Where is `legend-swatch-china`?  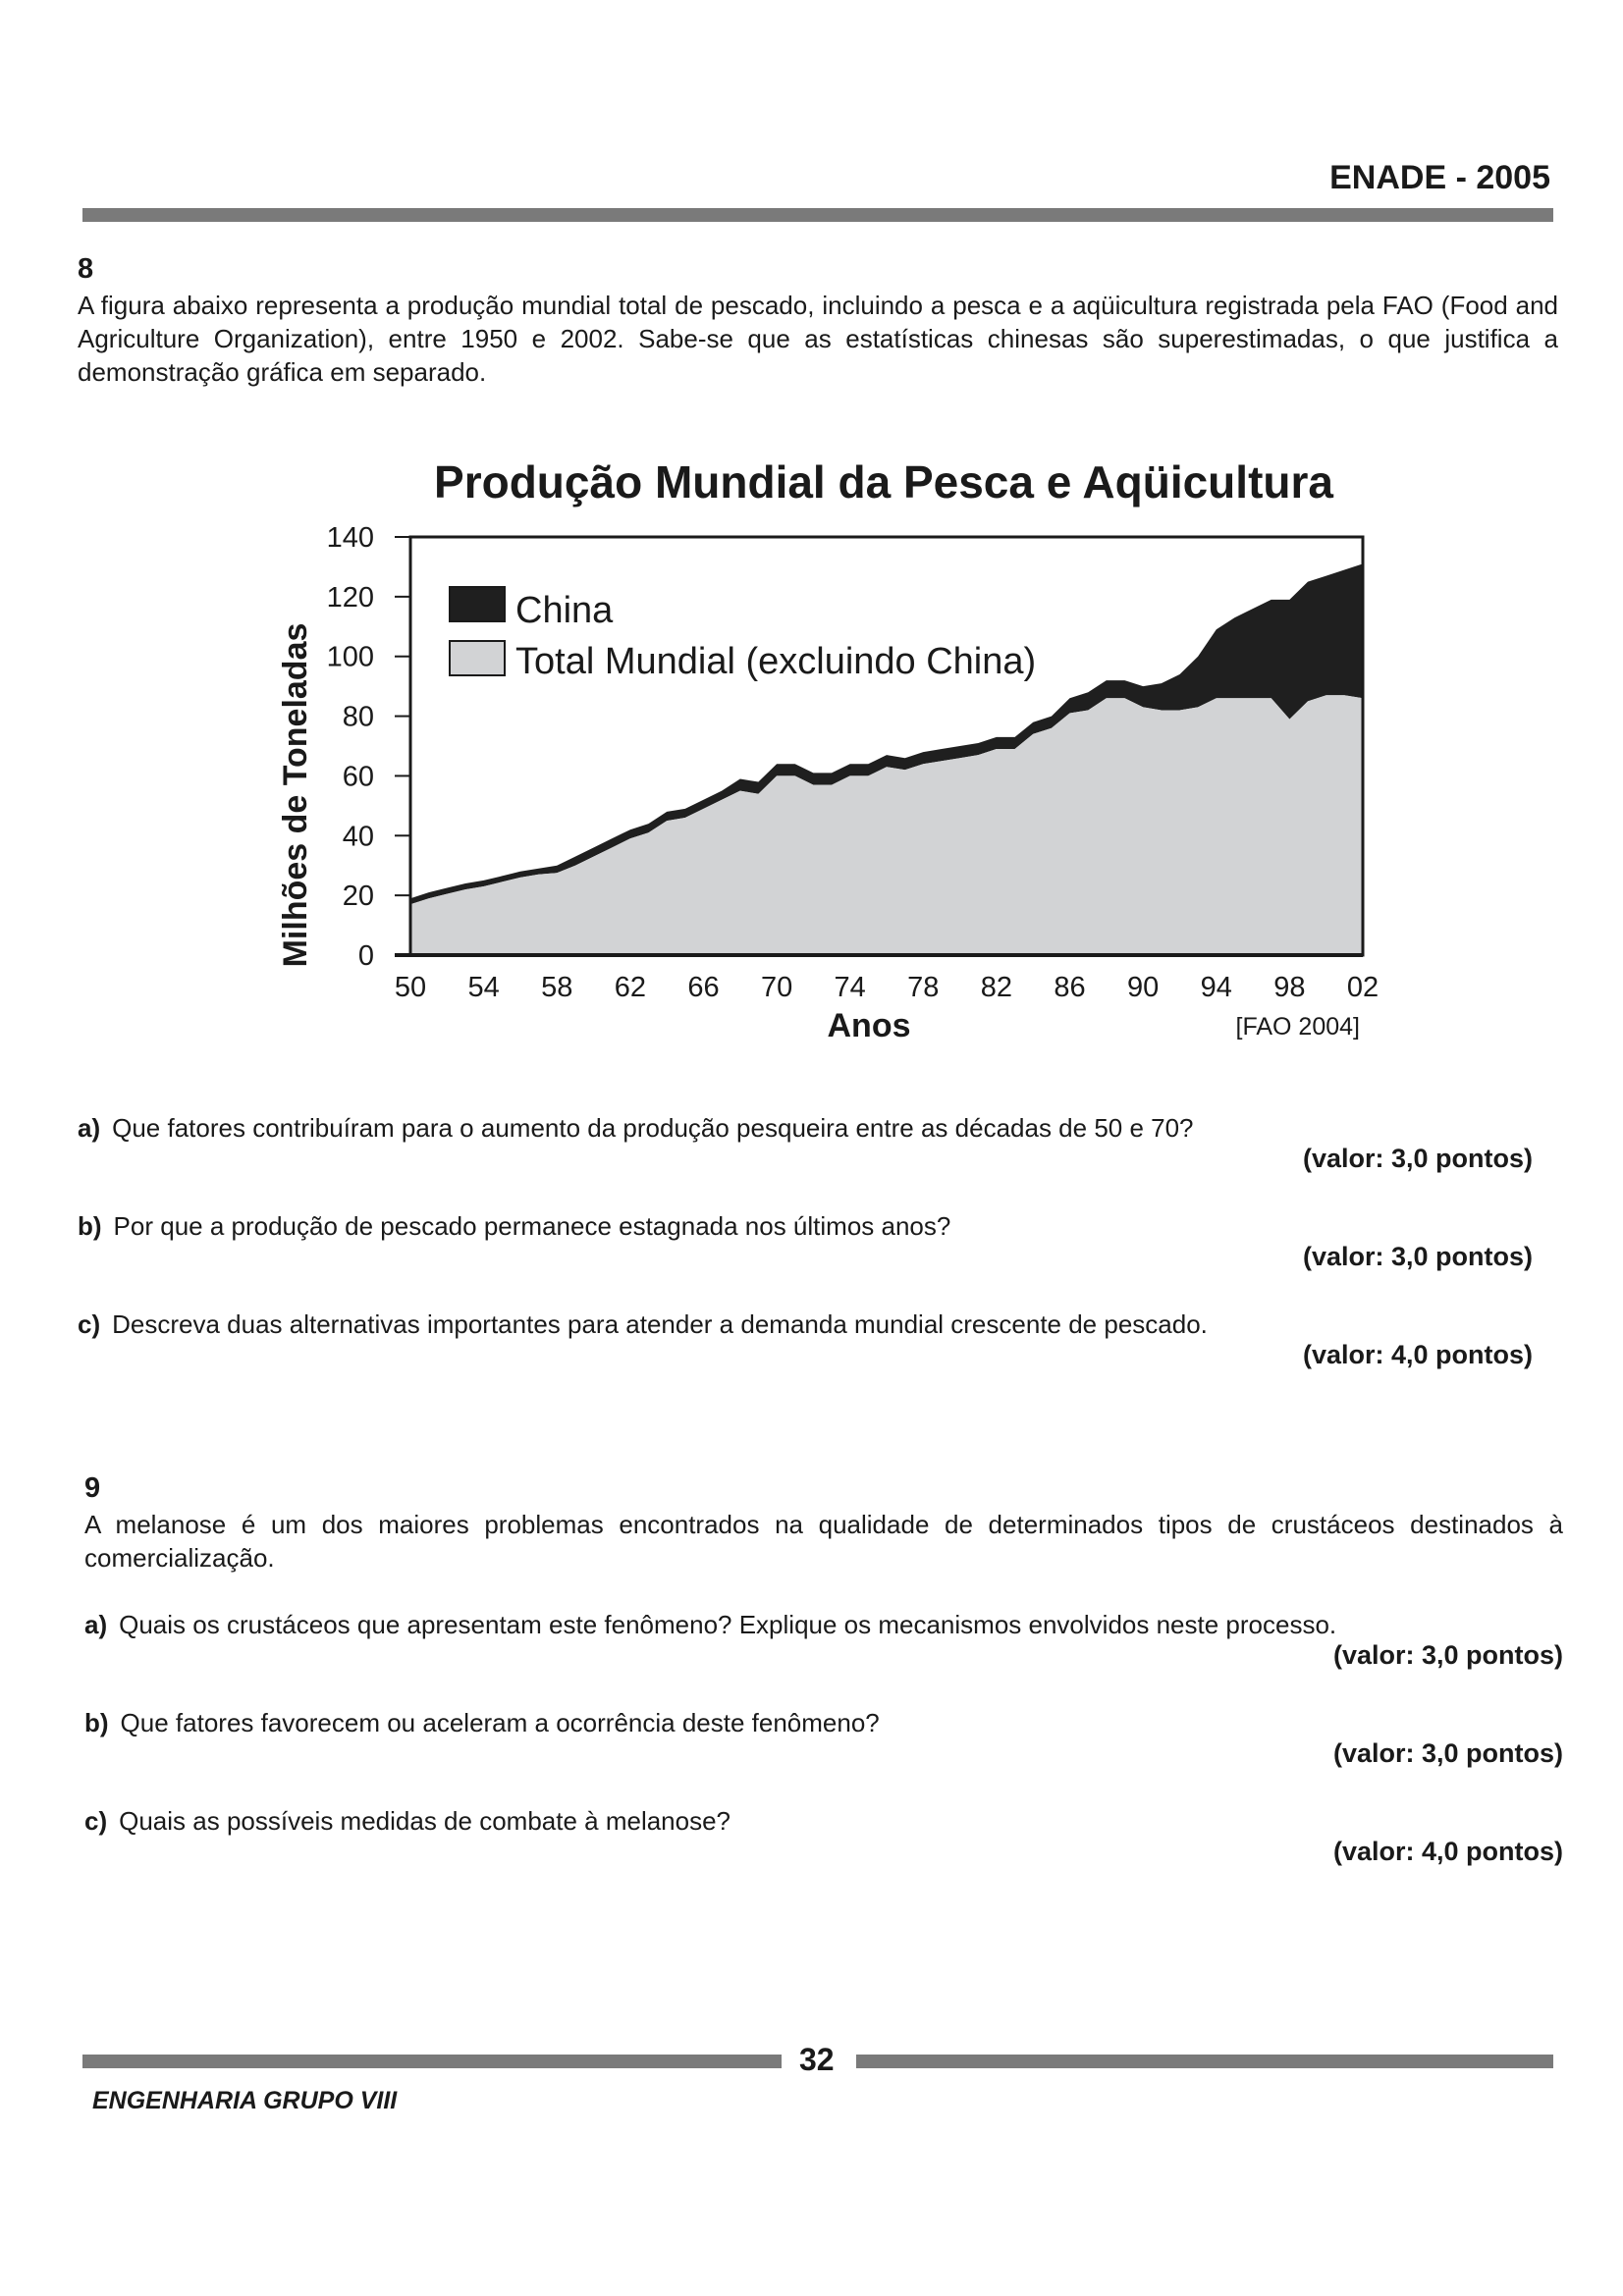 legend-swatch-china is located at coordinates (477, 604).